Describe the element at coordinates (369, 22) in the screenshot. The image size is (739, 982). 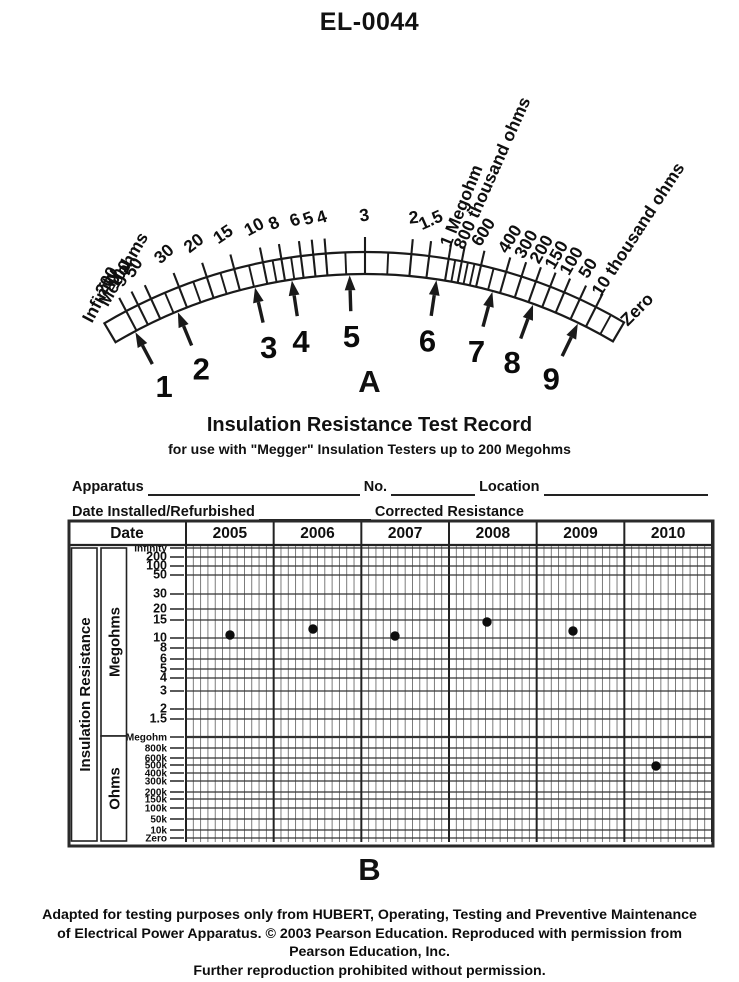
I see `figure-id-title: EL-0044` at that location.